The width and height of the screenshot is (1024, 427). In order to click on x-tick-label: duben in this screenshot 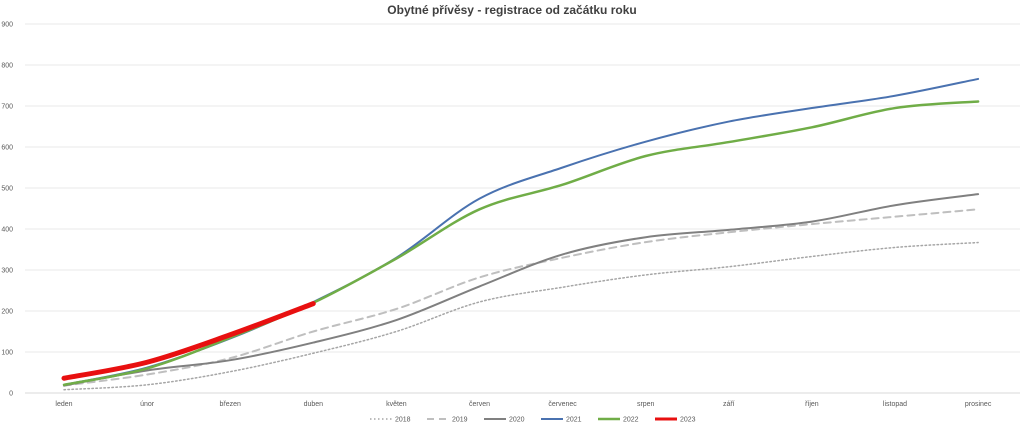, I will do `click(314, 404)`.